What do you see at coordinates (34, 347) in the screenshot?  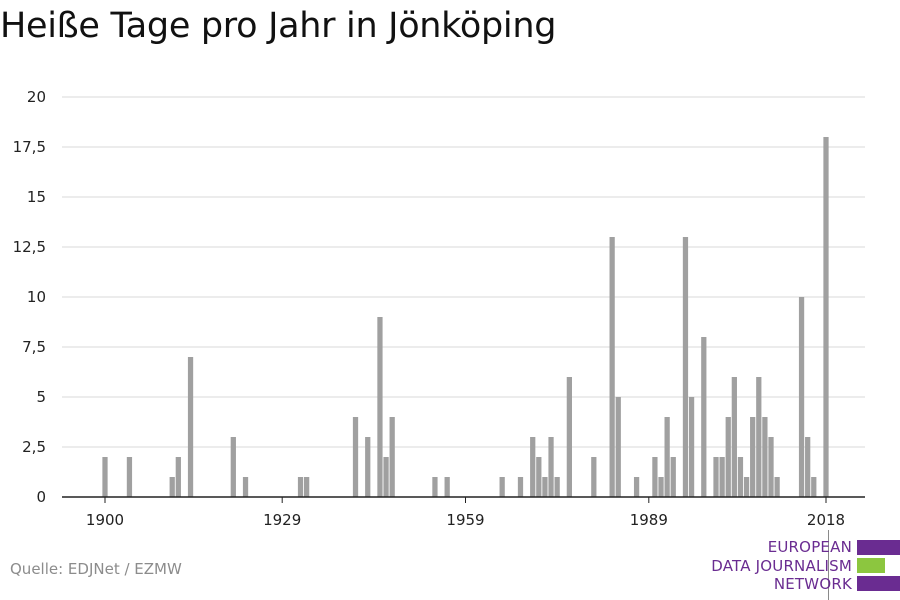 I see `y-tick-label: 7,5` at bounding box center [34, 347].